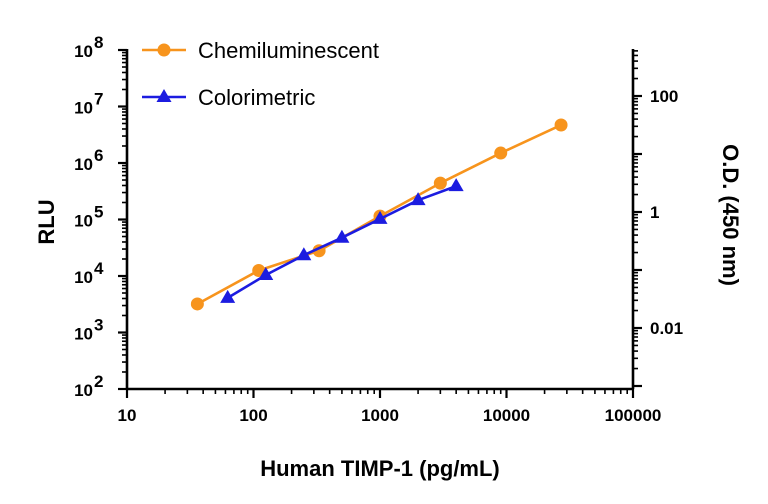  What do you see at coordinates (288, 50) in the screenshot?
I see `legend-label-chemiluminescent: Chemiluminescent` at bounding box center [288, 50].